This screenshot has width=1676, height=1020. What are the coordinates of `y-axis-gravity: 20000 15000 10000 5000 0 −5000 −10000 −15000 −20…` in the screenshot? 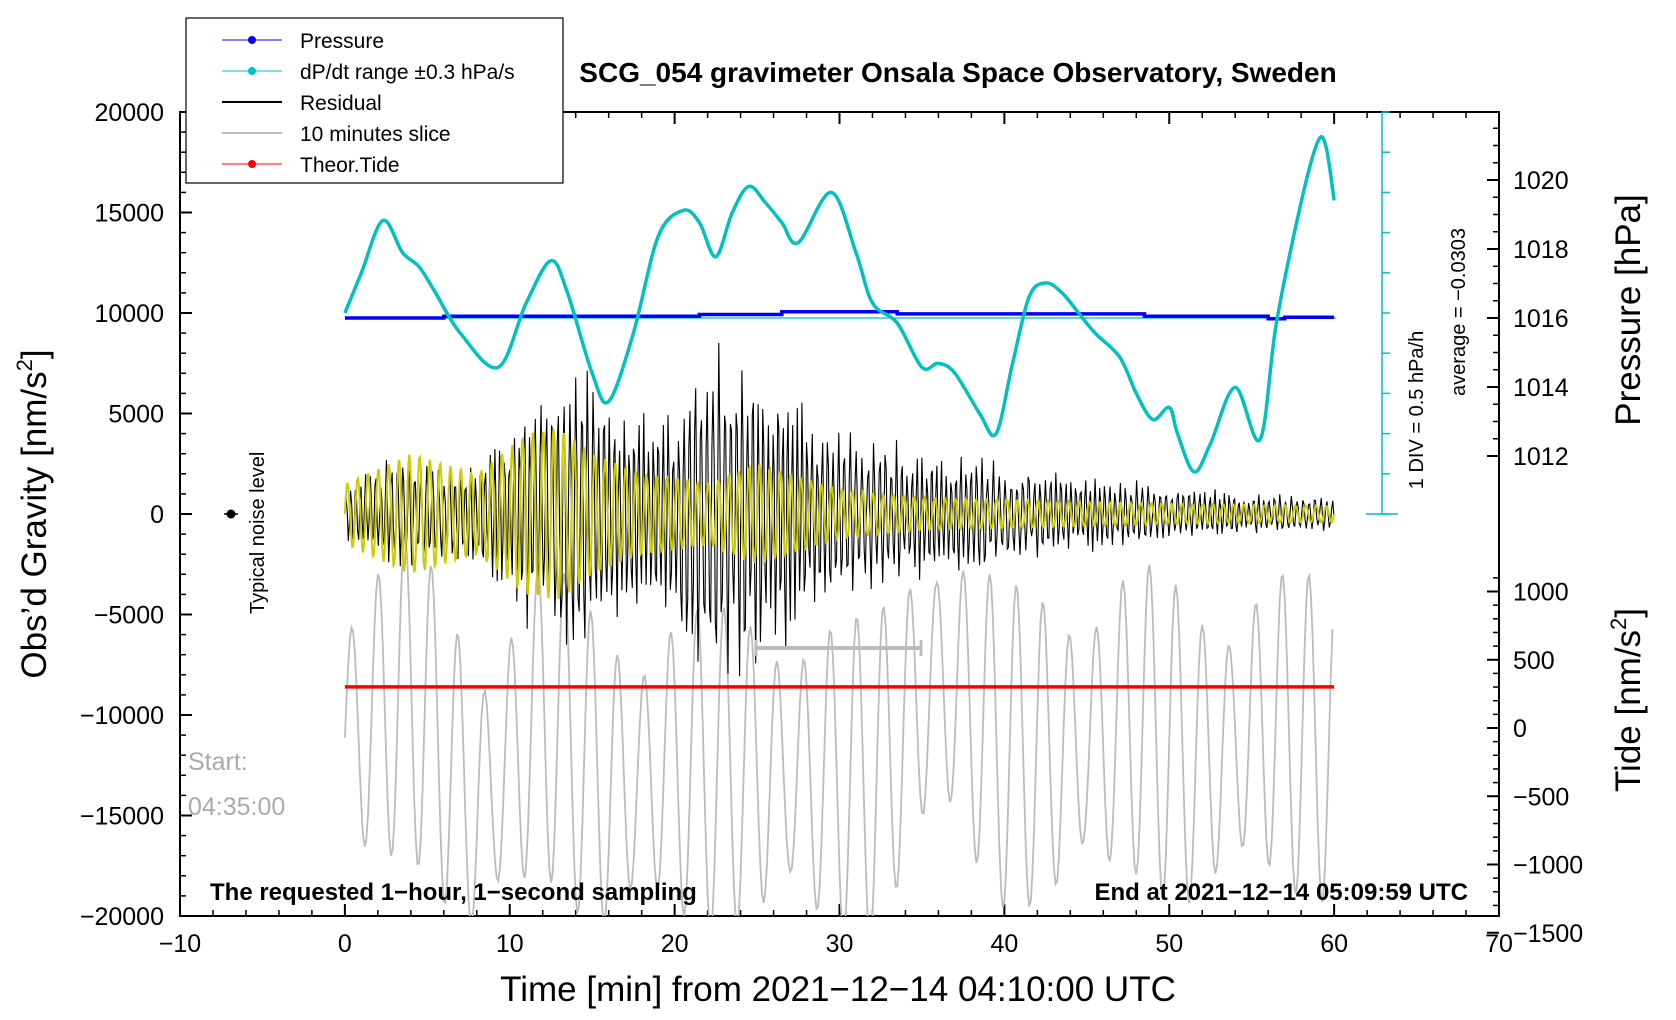 It's located at (136, 515).